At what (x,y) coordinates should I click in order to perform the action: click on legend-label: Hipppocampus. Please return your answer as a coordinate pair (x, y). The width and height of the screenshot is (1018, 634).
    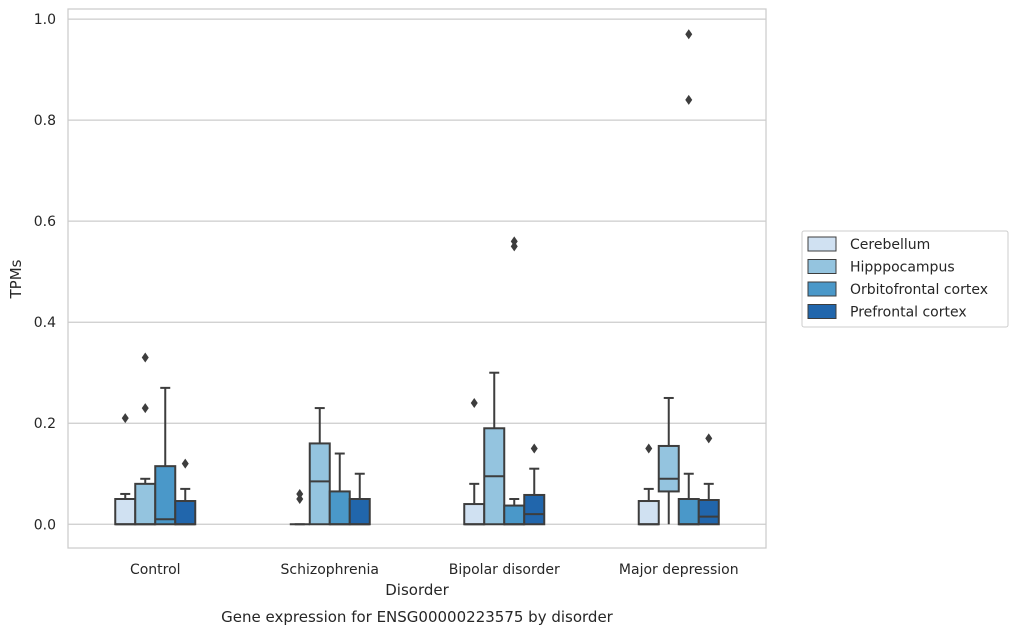
    Looking at the image, I should click on (902, 268).